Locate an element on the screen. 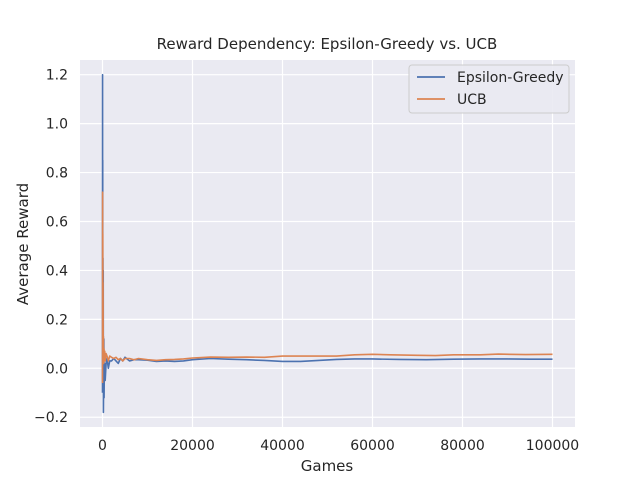  y-tick-label: 0.4 is located at coordinates (57, 271).